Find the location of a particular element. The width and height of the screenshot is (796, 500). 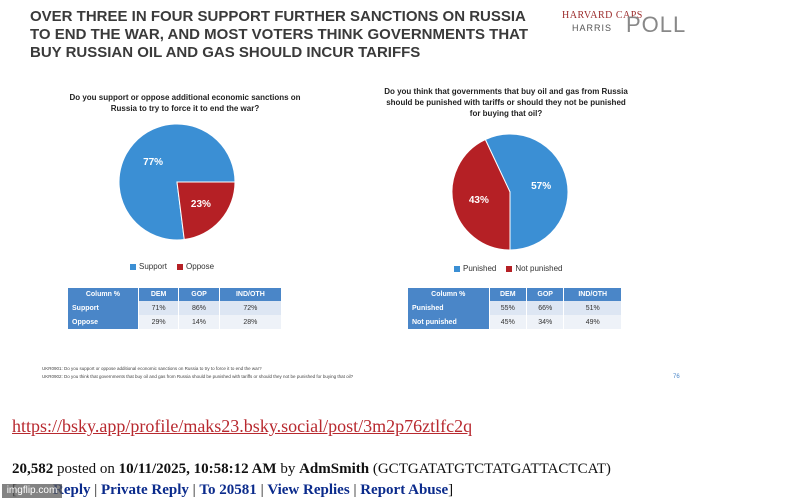

post-date: 10/11/2025, 10:58:12 AM is located at coordinates (197, 469).